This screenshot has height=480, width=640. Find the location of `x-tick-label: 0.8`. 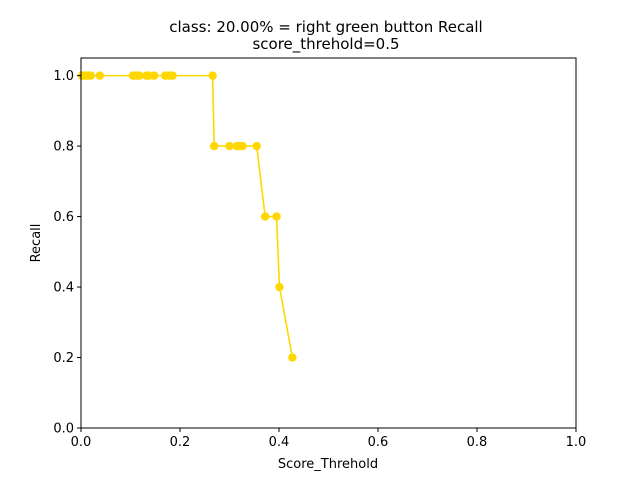

x-tick-label: 0.8 is located at coordinates (477, 442).